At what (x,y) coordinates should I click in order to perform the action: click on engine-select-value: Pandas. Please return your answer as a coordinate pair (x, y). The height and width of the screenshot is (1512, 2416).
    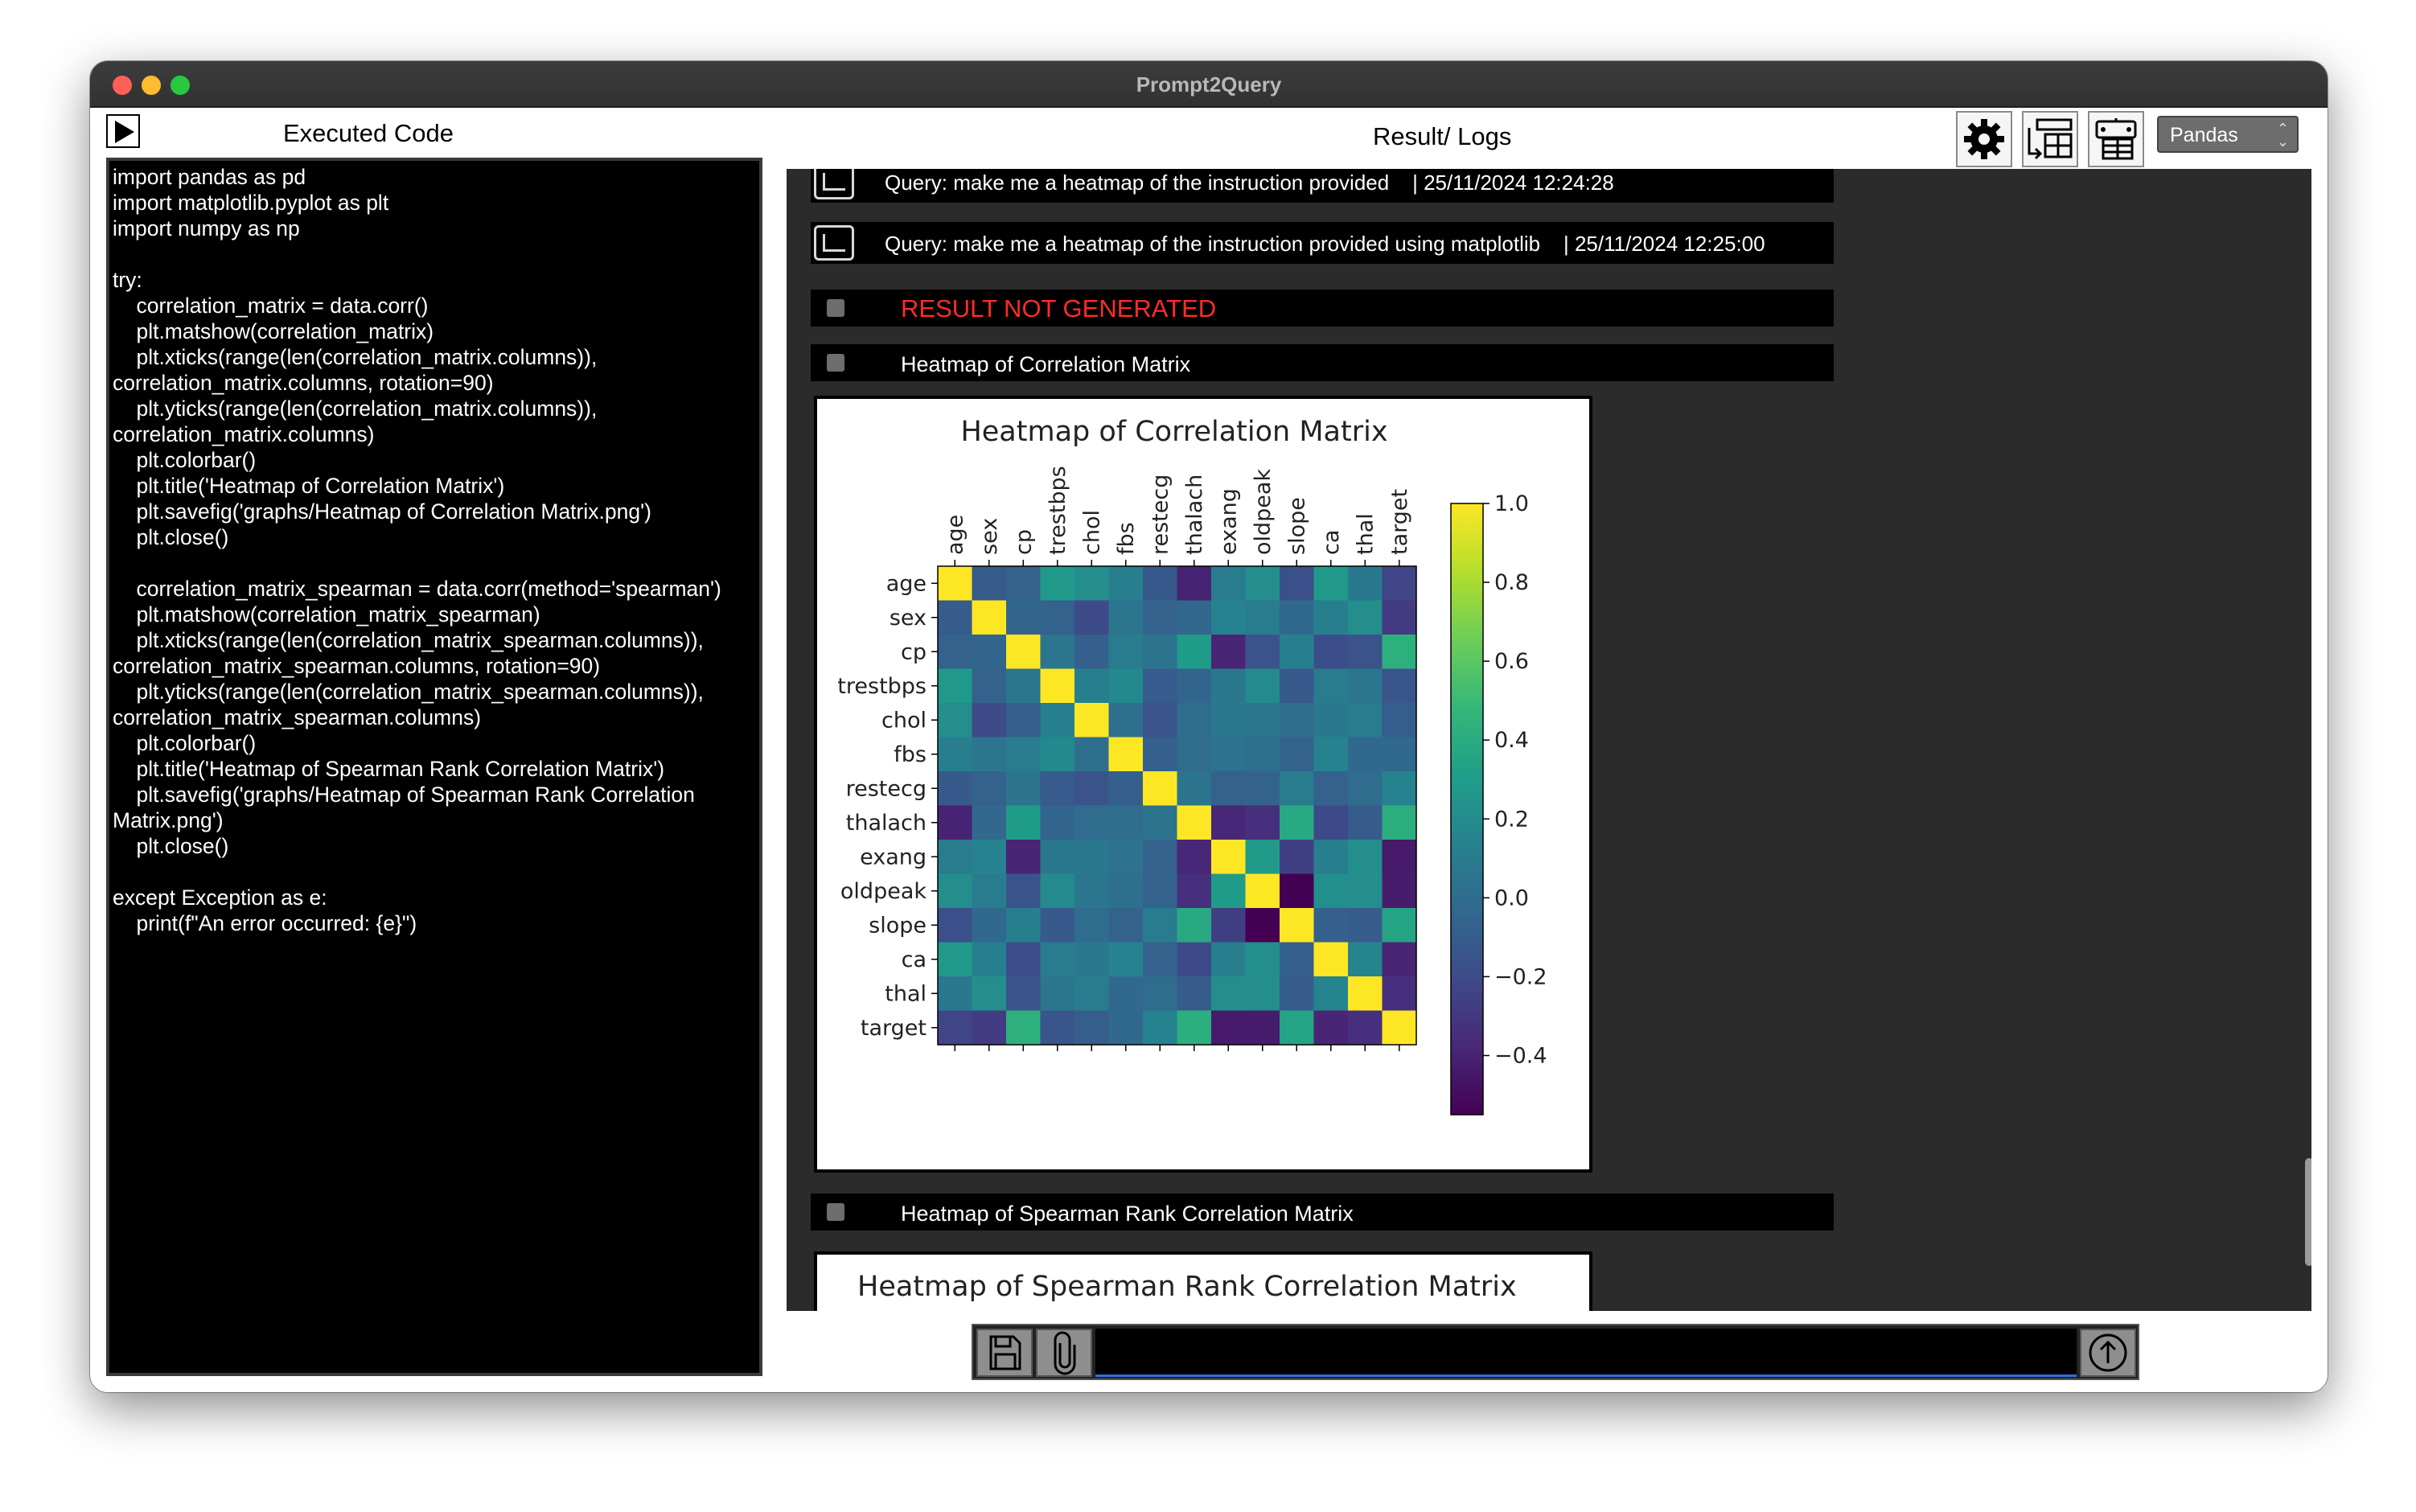
    Looking at the image, I should click on (2204, 135).